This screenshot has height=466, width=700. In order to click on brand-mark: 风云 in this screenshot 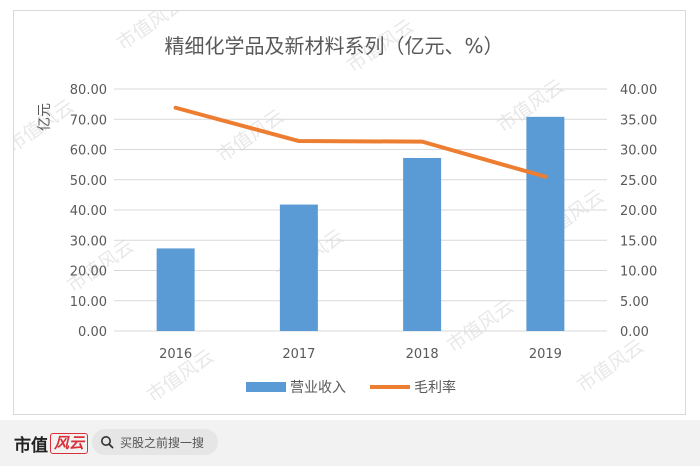, I will do `click(69, 443)`.